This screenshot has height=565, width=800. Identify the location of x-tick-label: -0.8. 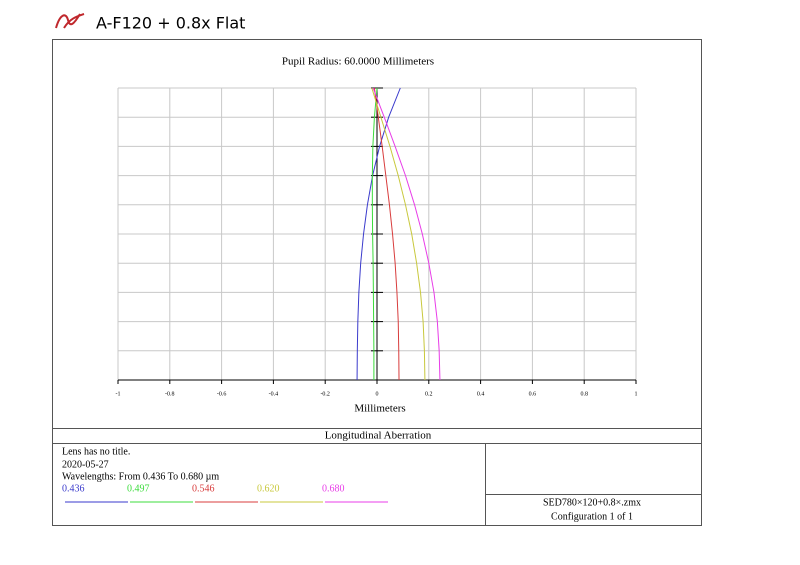
(170, 394).